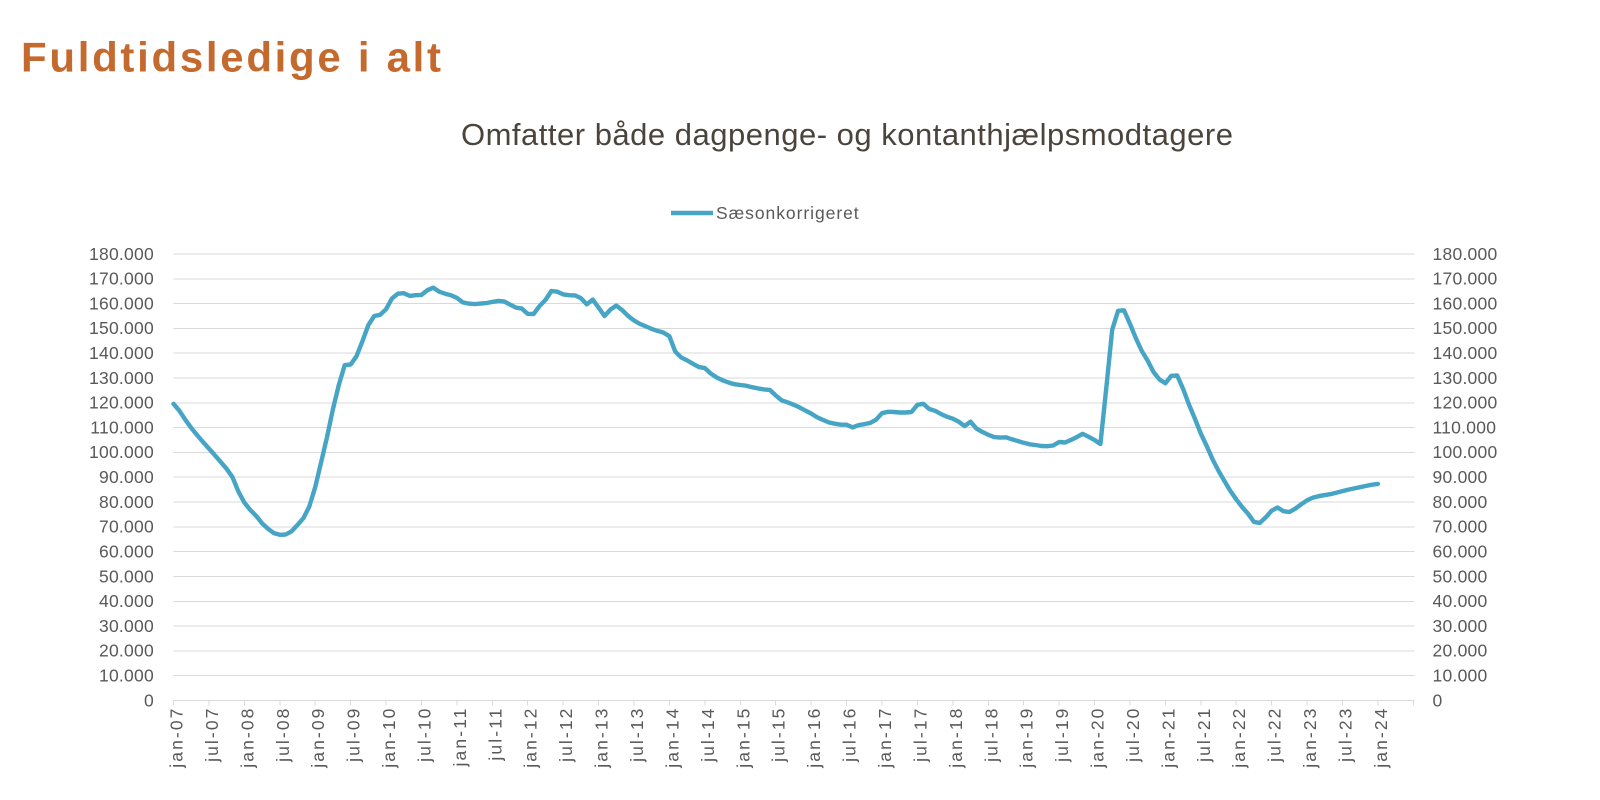 The image size is (1600, 800). Describe the element at coordinates (1239, 738) in the screenshot. I see `svg-text: jan-22` at that location.